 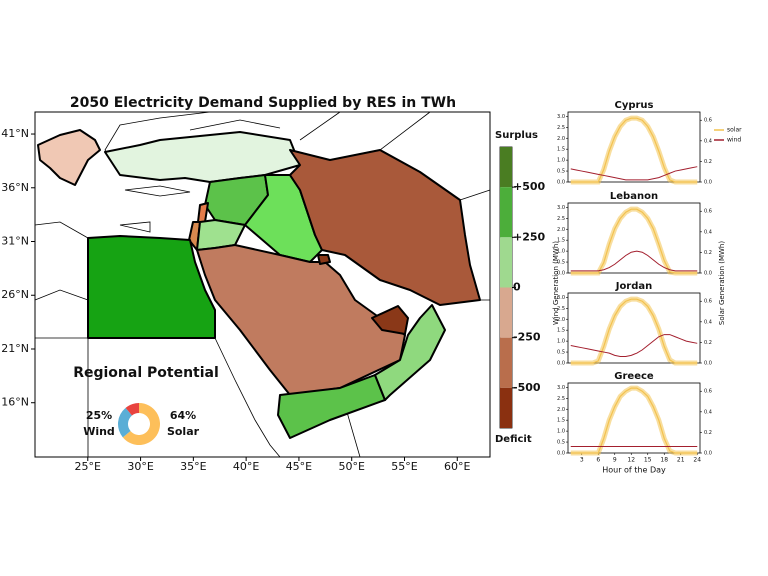 I want to click on x-tick-label: 12, so click(x=631, y=460).